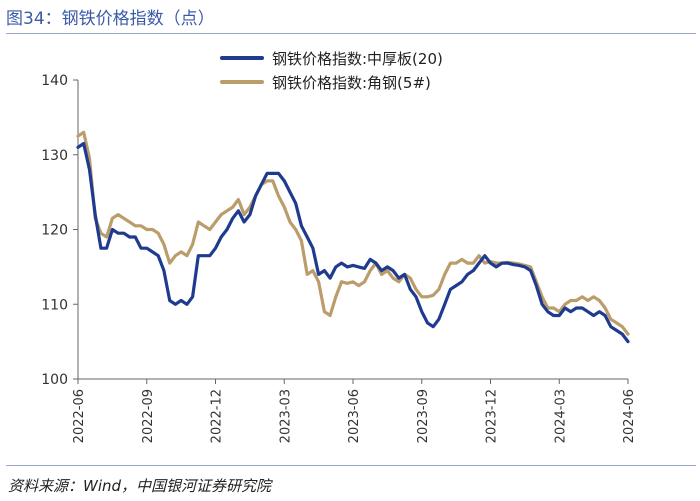 Image resolution: width=700 pixels, height=501 pixels. What do you see at coordinates (54, 305) in the screenshot?
I see `y-tick-label: 110` at bounding box center [54, 305].